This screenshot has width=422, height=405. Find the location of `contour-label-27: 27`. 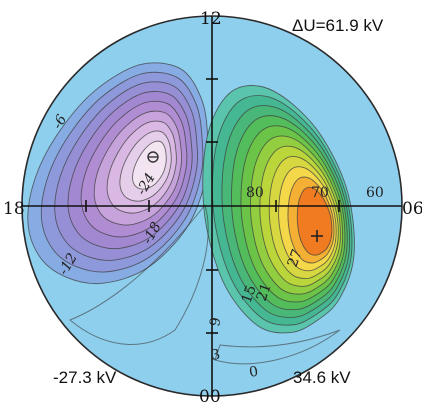

contour-label-27: 27 is located at coordinates (295, 258).